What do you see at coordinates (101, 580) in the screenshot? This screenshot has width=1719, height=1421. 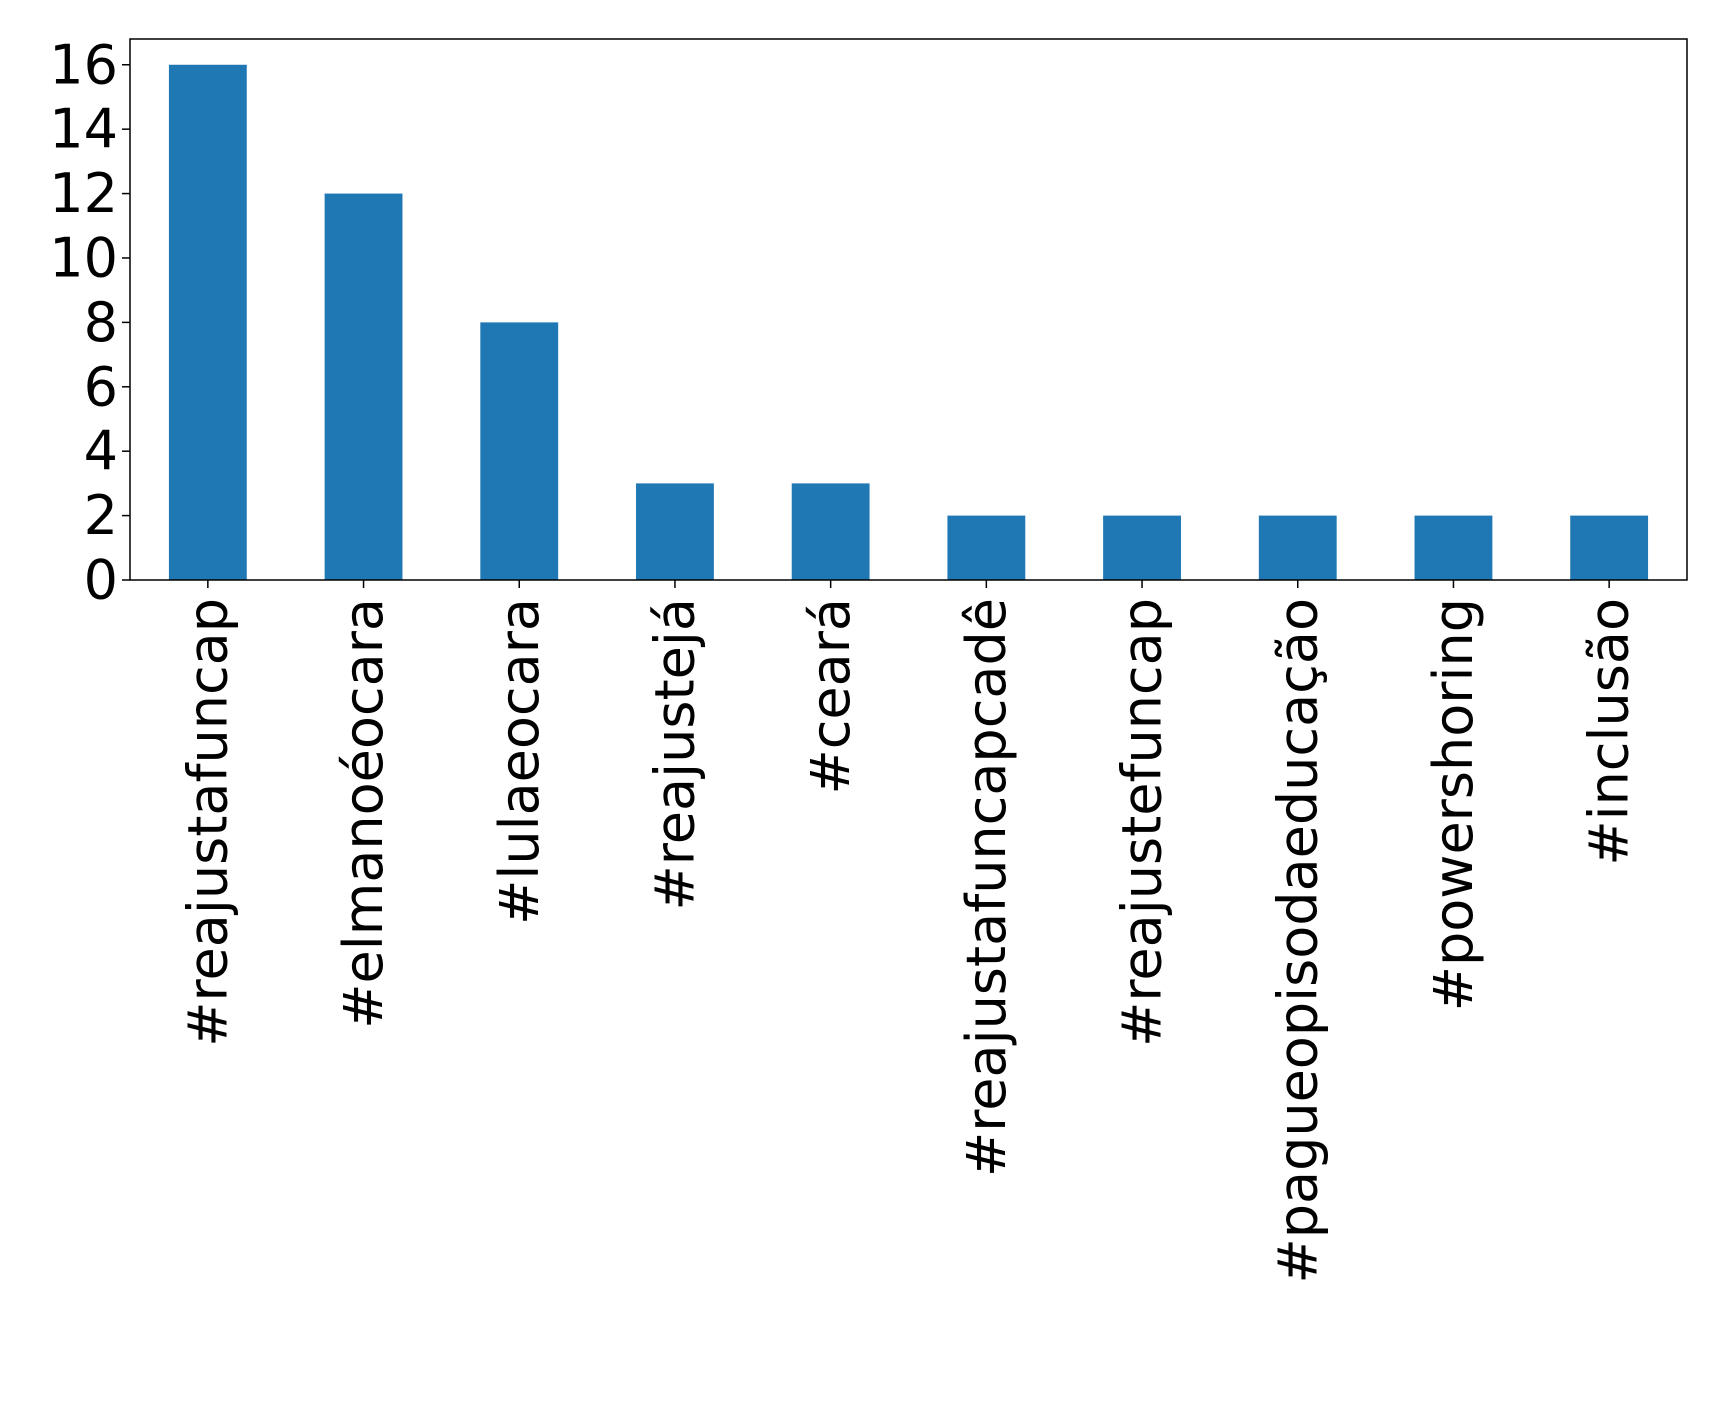 I see `y-tick-label: 0` at bounding box center [101, 580].